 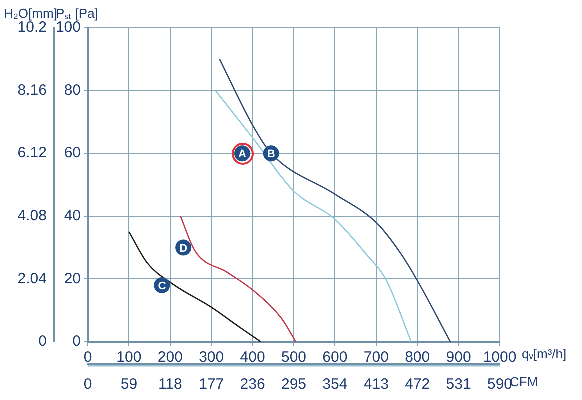 I want to click on y2-axis-title: H₂O[mm], so click(x=31, y=13).